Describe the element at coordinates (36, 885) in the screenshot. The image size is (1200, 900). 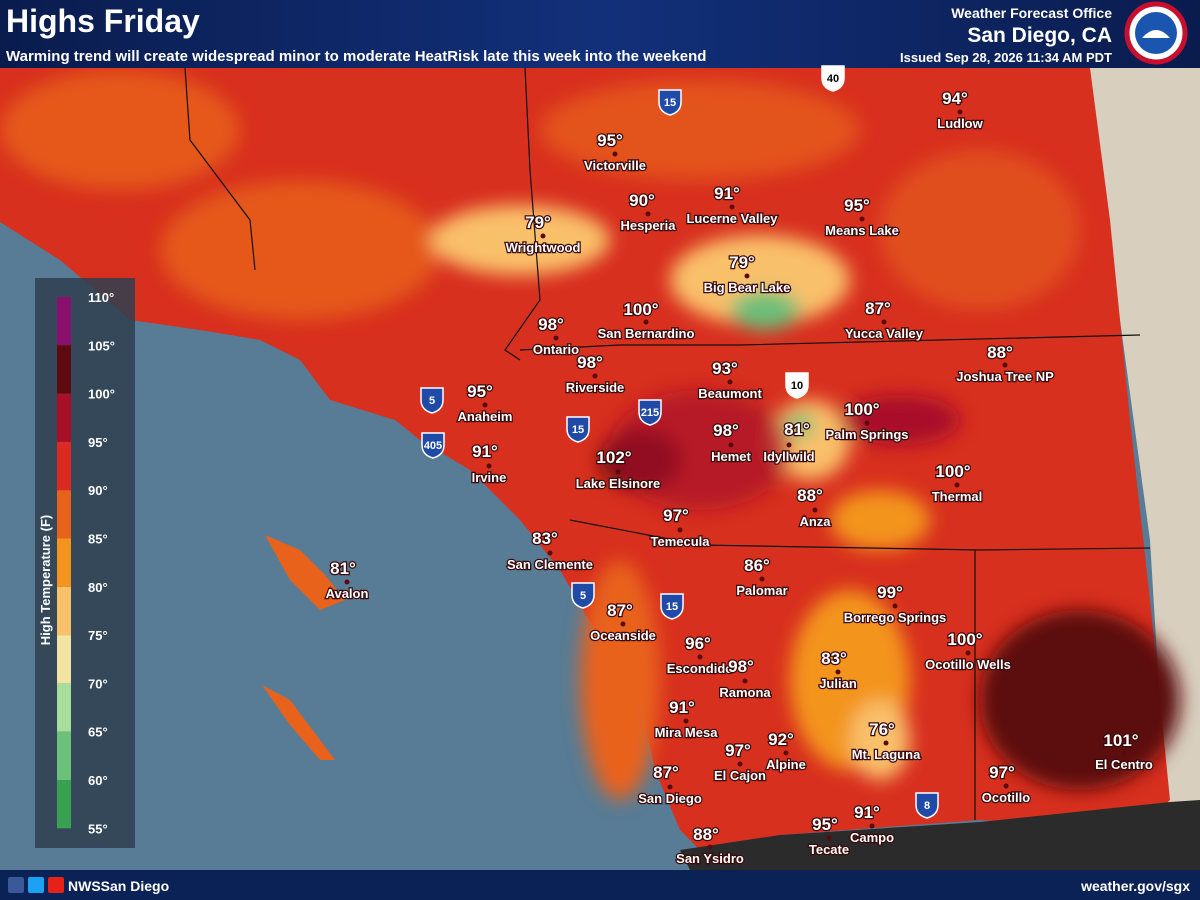
I see `social-icons` at that location.